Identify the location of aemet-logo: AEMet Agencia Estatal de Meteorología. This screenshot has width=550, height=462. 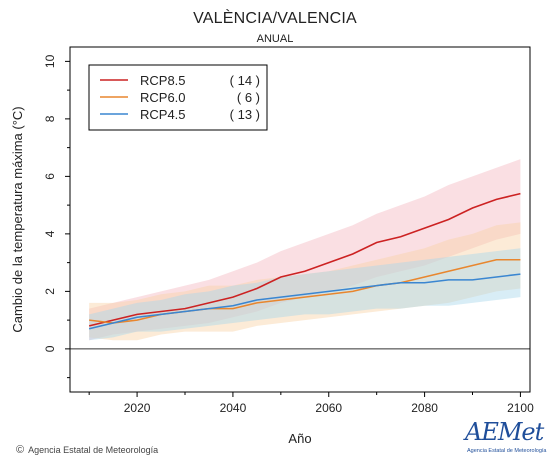
(506, 438).